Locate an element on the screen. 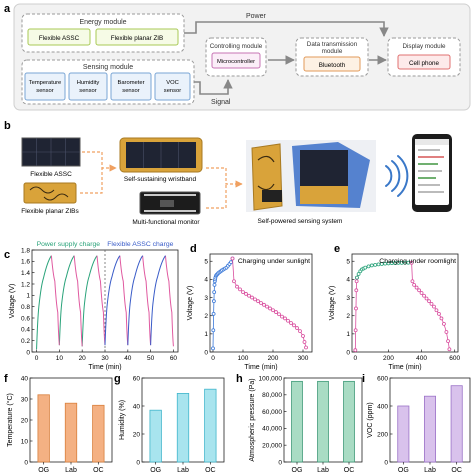 This screenshot has height=474, width=474. system-gold-strip is located at coordinates (324, 195).